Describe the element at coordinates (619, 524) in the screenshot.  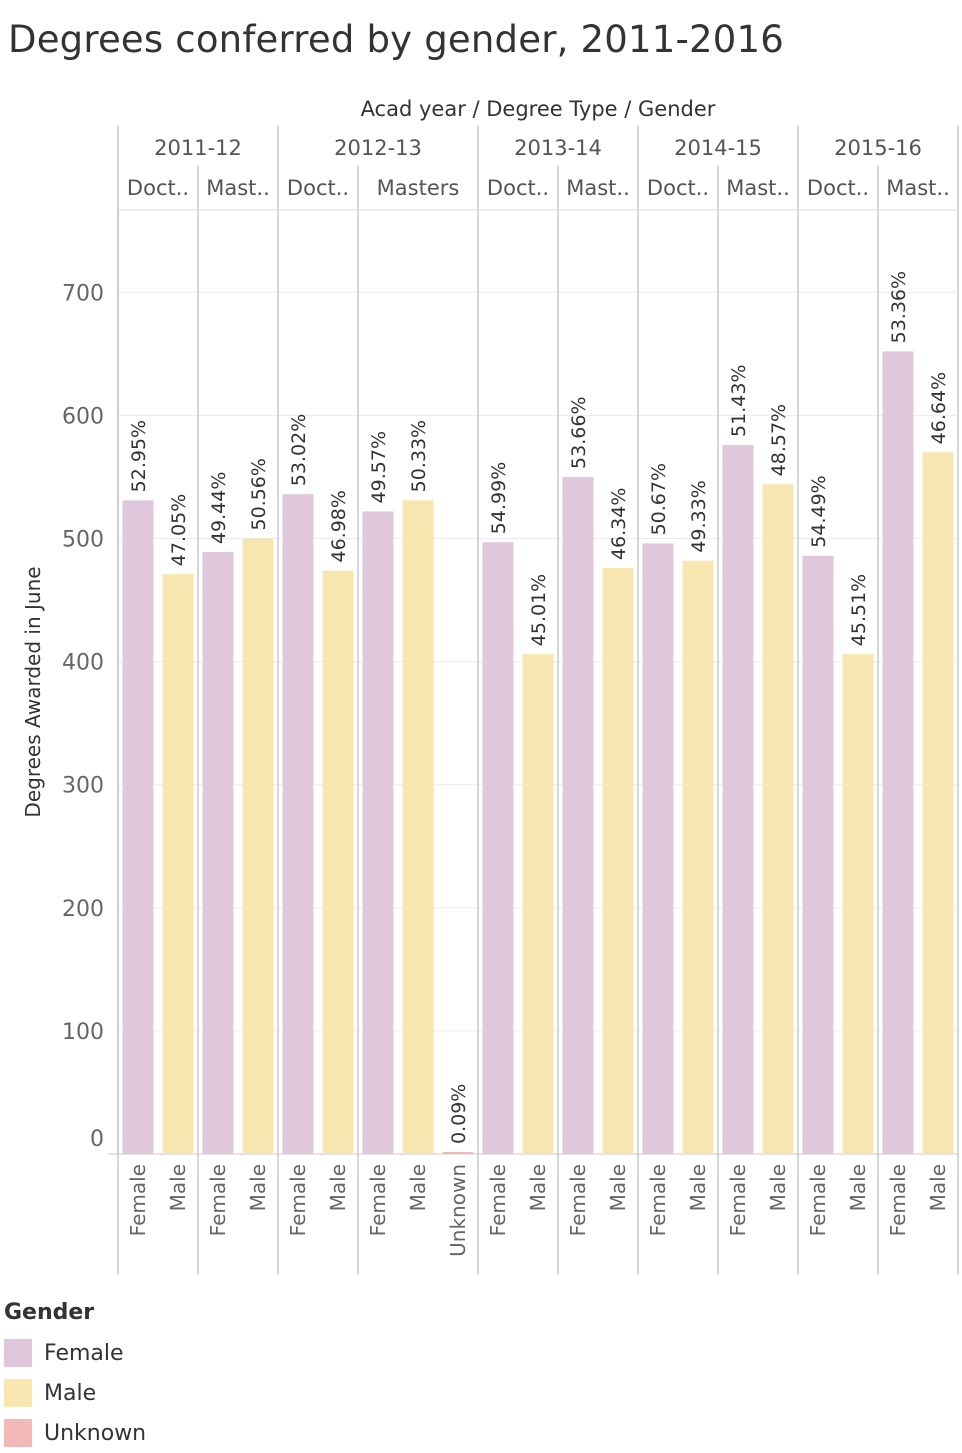
I see `data-label-2013-14-1-male: 46.34%` at that location.